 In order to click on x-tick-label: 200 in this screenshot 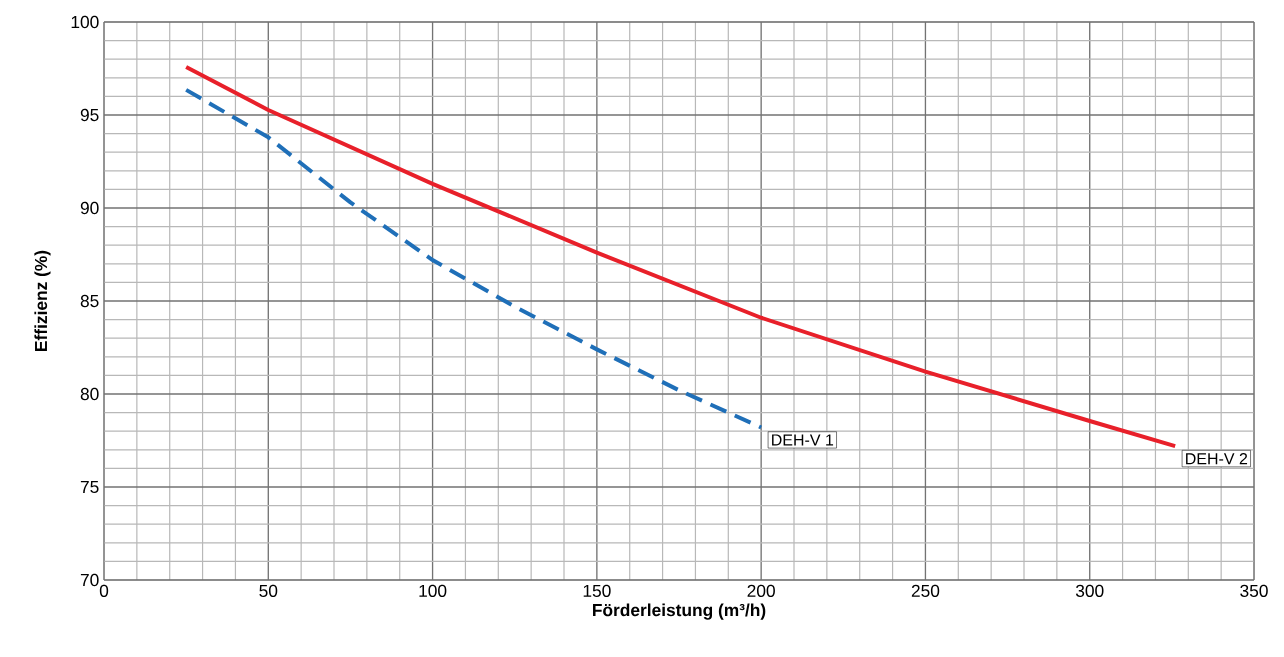, I will do `click(761, 590)`.